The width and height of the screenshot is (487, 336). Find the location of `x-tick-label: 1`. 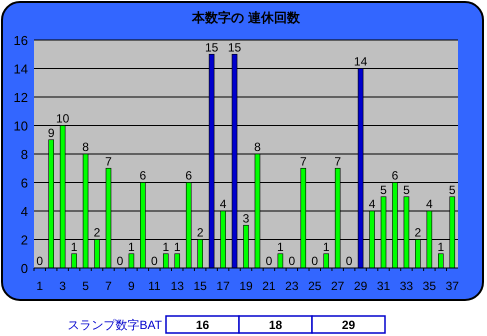

x-tick-label: 1 is located at coordinates (40, 286).